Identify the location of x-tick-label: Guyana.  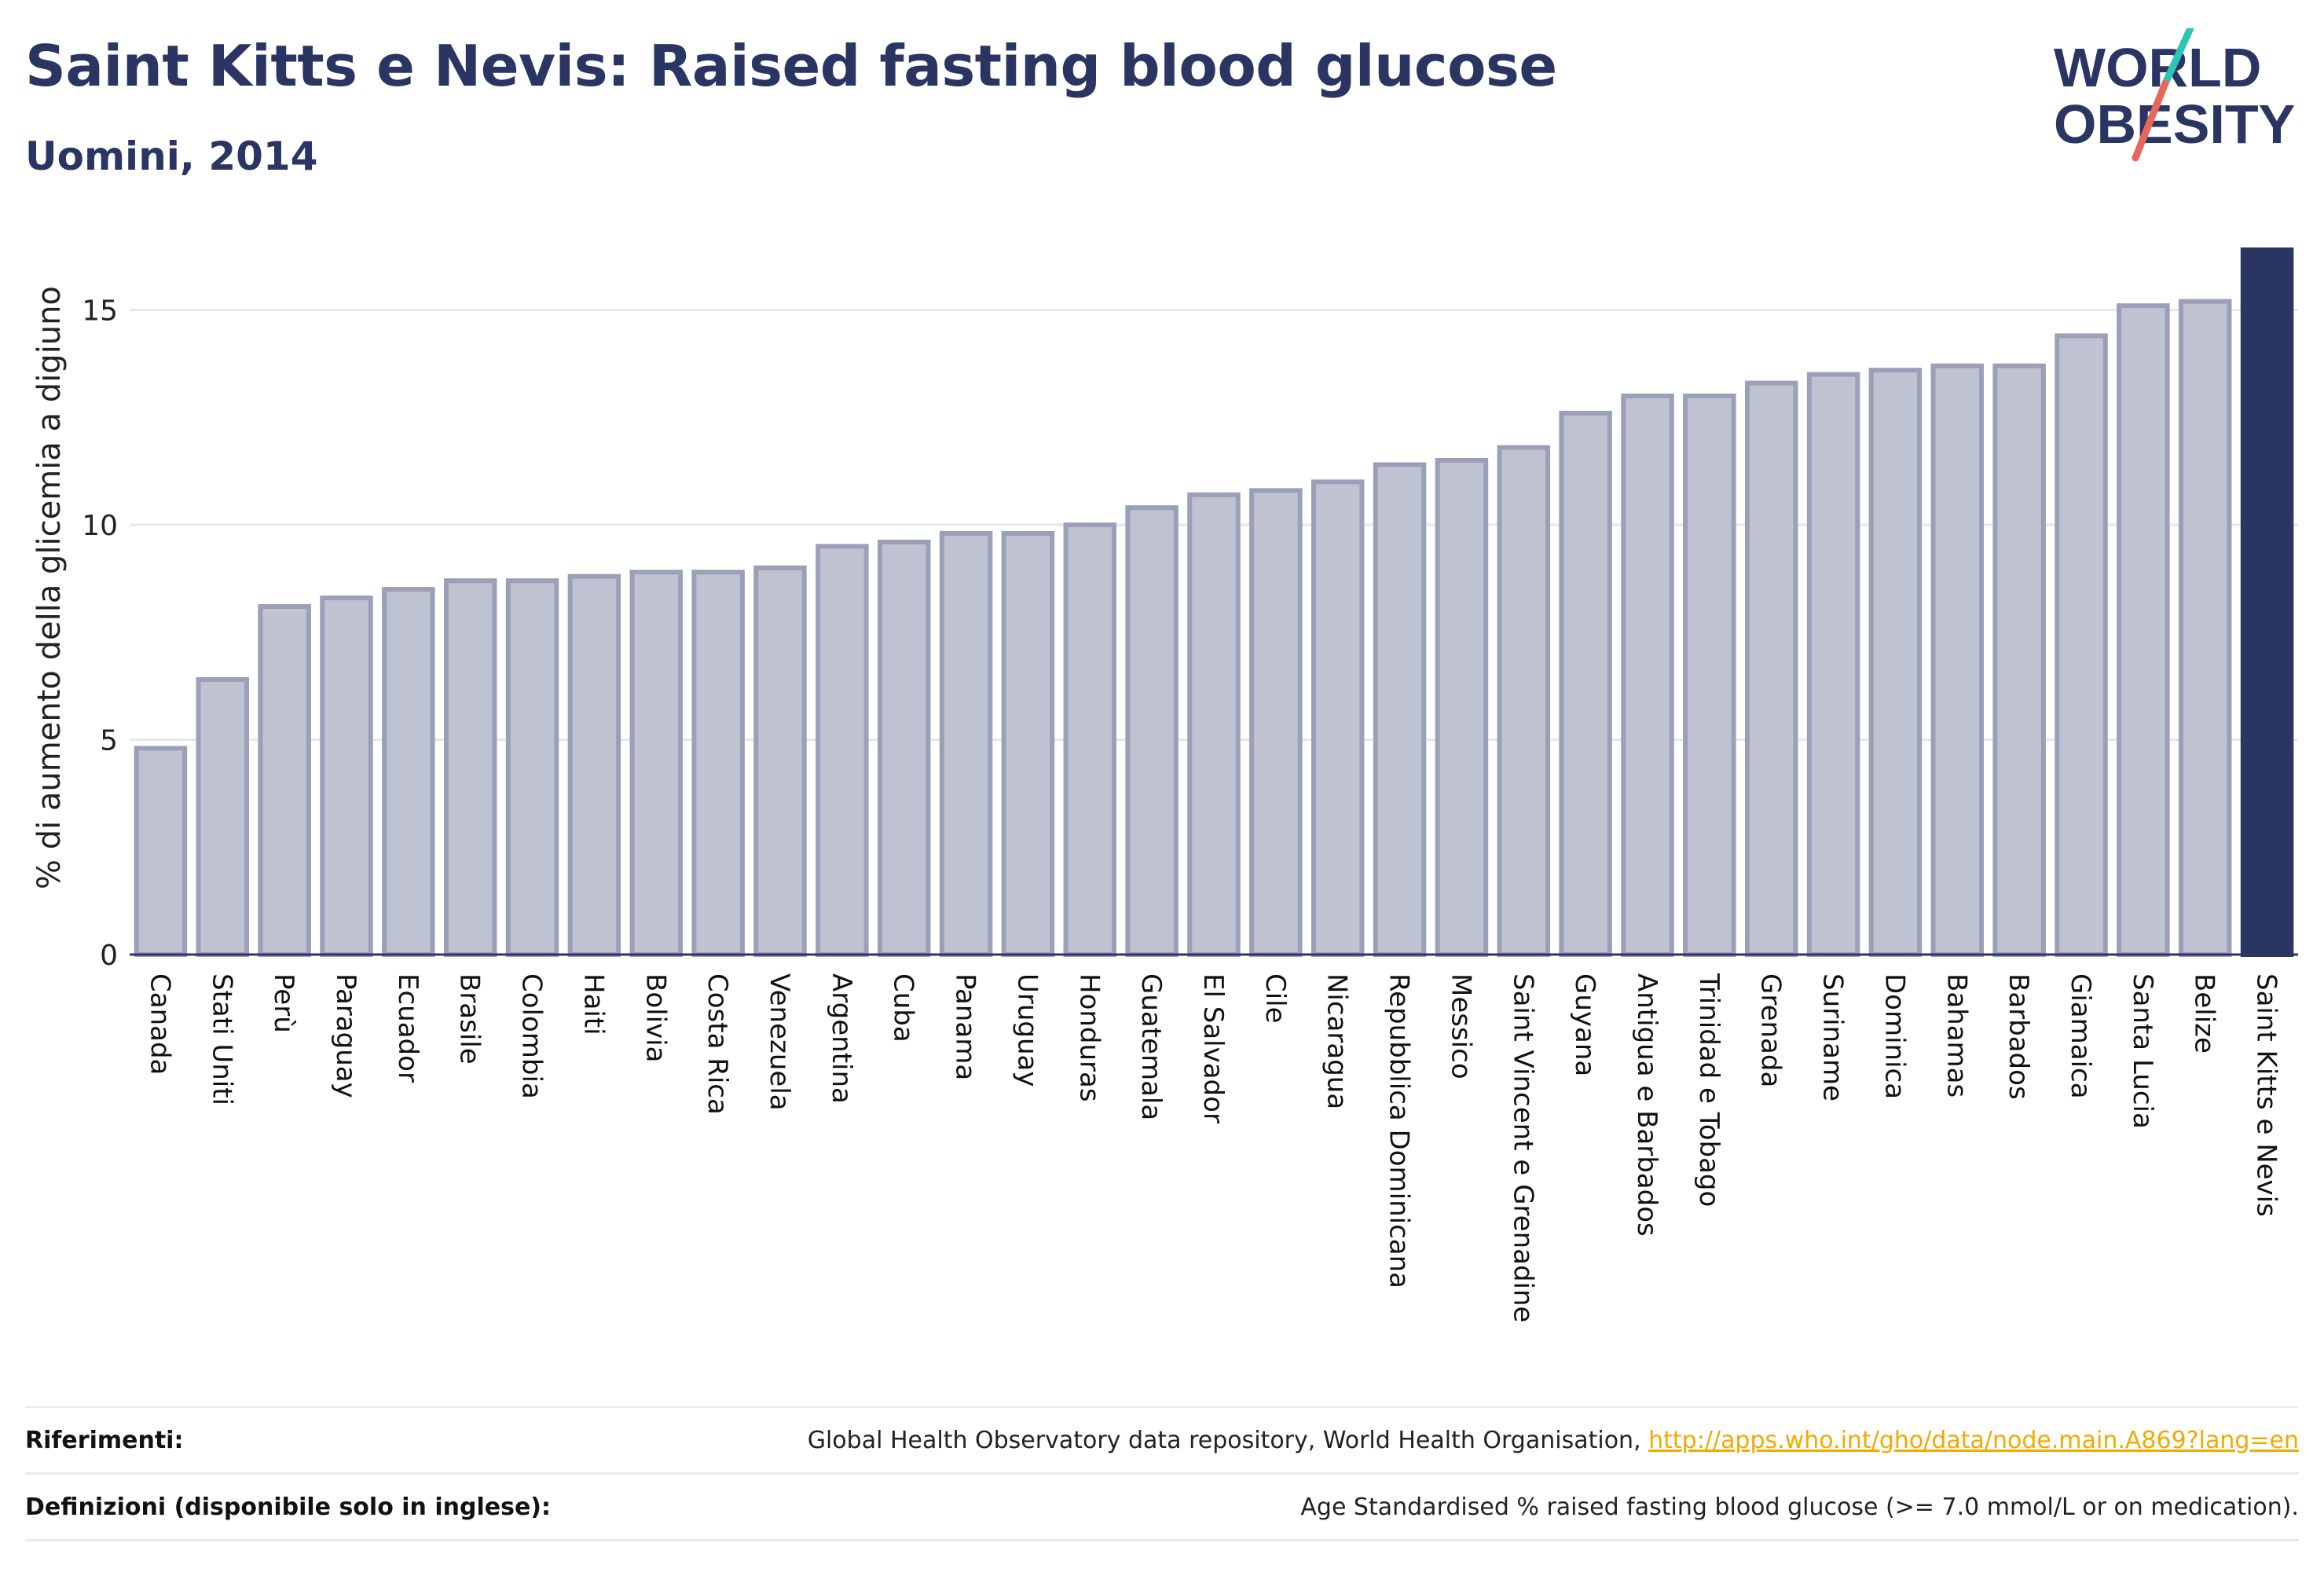
(1584, 1024).